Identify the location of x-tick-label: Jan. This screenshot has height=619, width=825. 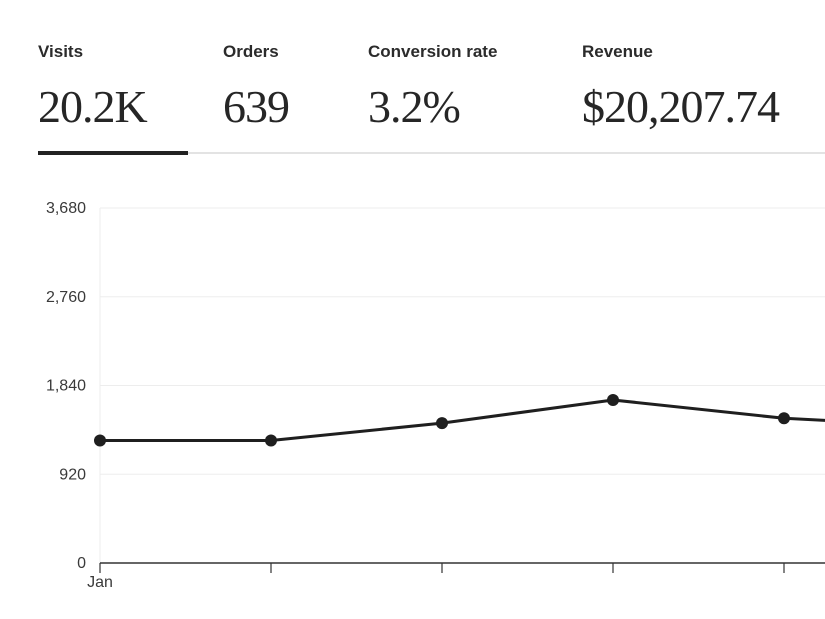
(100, 582).